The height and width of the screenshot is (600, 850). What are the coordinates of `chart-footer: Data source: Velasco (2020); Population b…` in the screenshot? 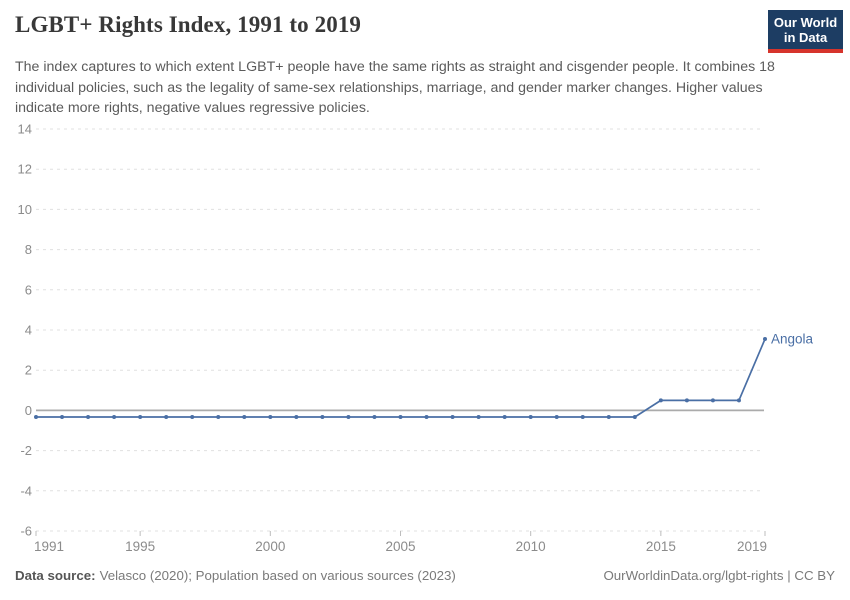 It's located at (425, 575).